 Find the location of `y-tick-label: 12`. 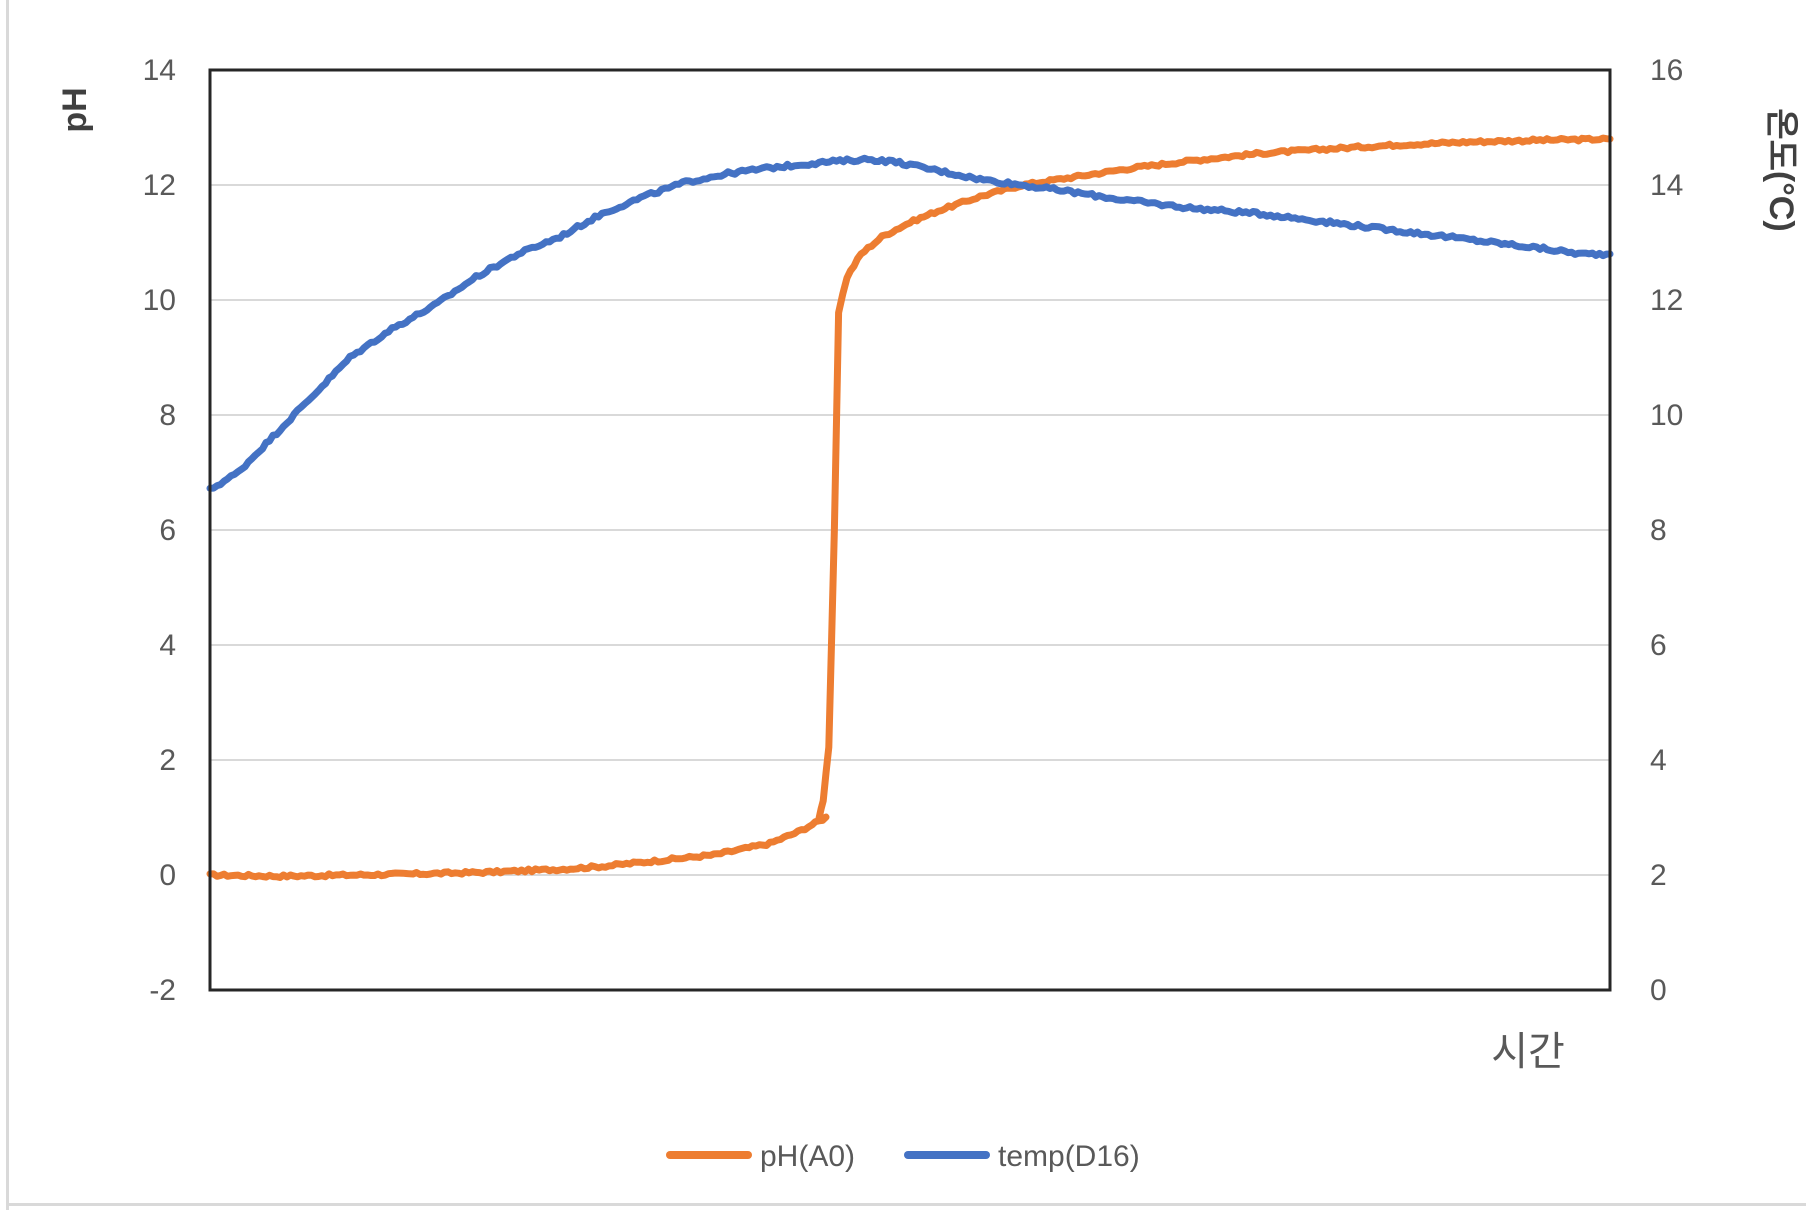

y-tick-label: 12 is located at coordinates (159, 185).